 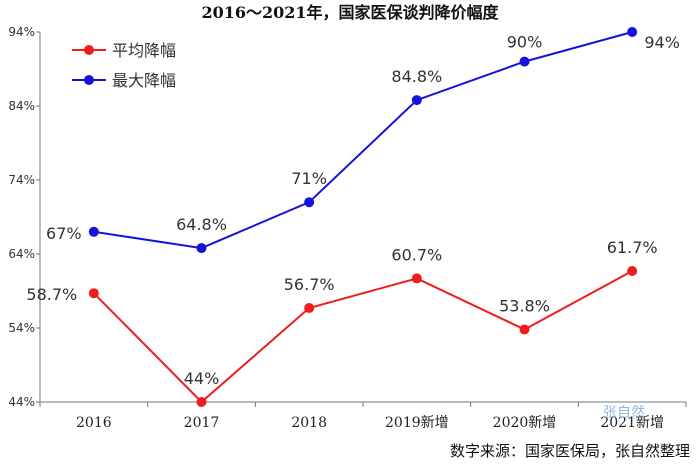 I want to click on x-tick-label: 2016, so click(x=94, y=423).